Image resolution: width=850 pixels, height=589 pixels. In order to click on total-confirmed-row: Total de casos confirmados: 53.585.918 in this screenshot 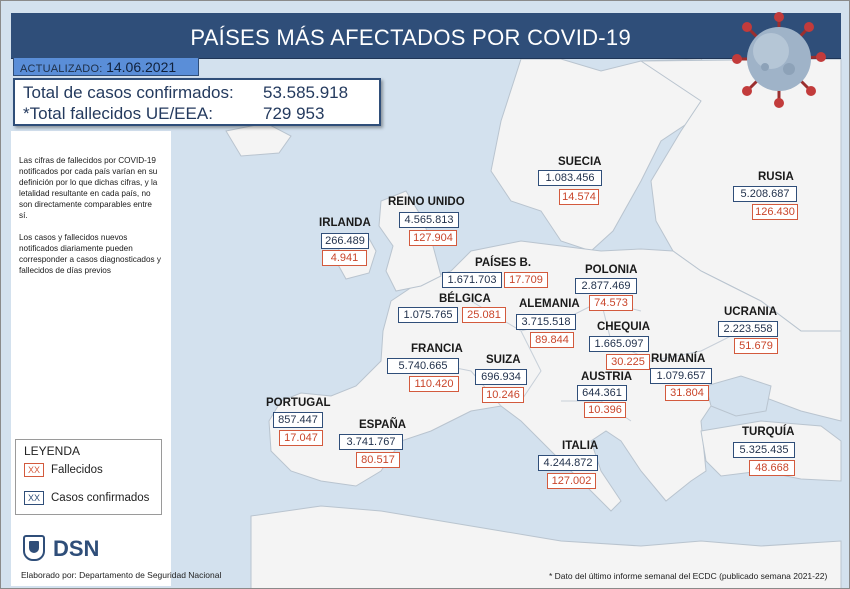, I will do `click(185, 93)`.